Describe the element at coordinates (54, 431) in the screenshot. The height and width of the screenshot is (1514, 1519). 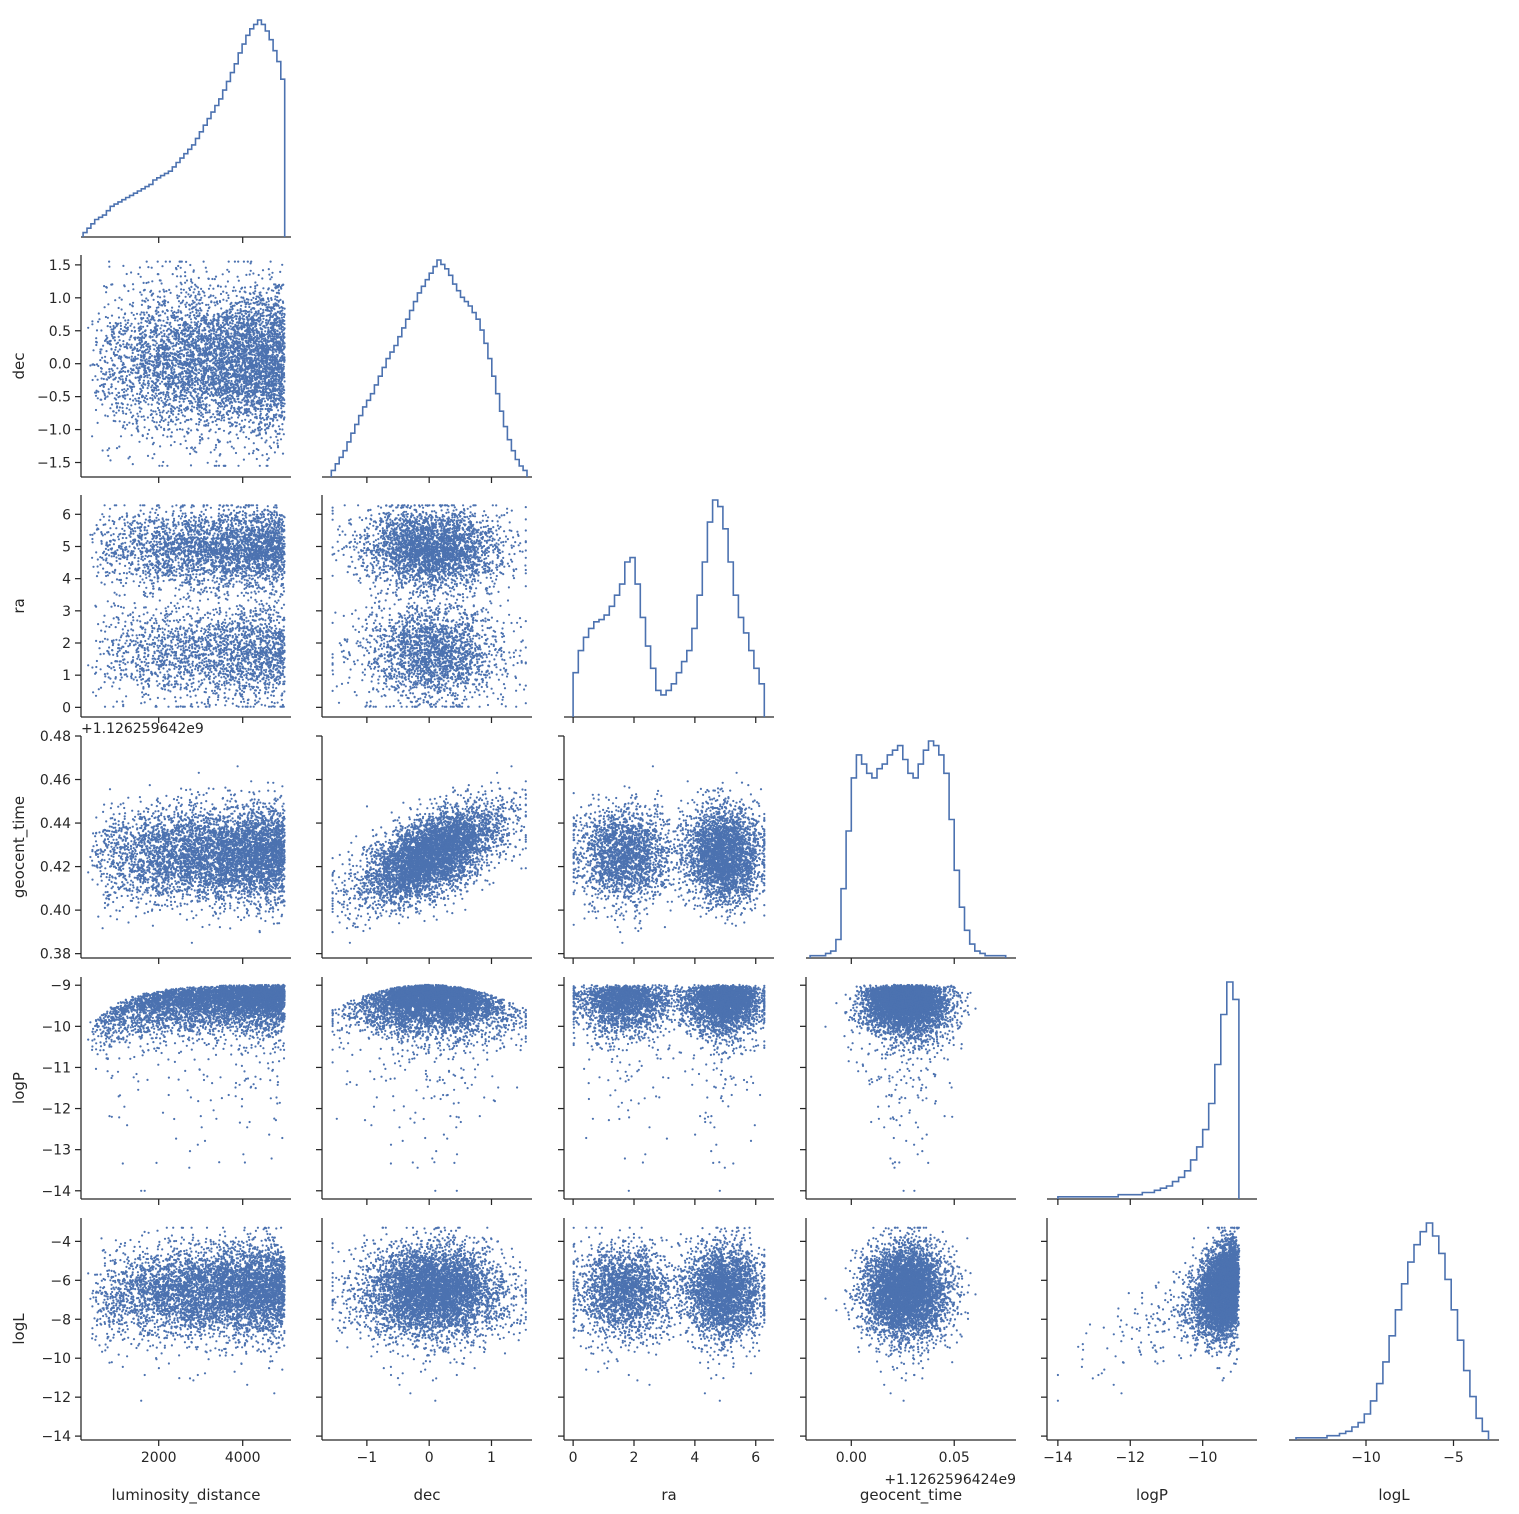
I see `y-tick-label: −1.0` at that location.